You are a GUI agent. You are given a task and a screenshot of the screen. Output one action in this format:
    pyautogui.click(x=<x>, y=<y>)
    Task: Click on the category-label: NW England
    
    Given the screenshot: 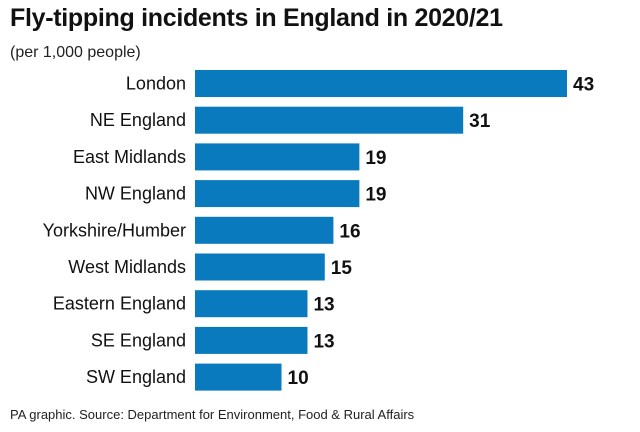 What is the action you would take?
    pyautogui.click(x=135, y=194)
    